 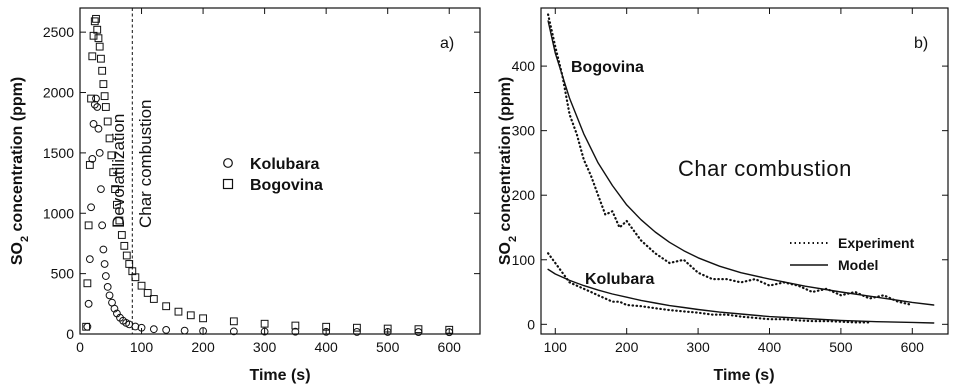 I want to click on panel-a-y-axis-label: SO2 concentration (ppm), so click(x=20, y=171).